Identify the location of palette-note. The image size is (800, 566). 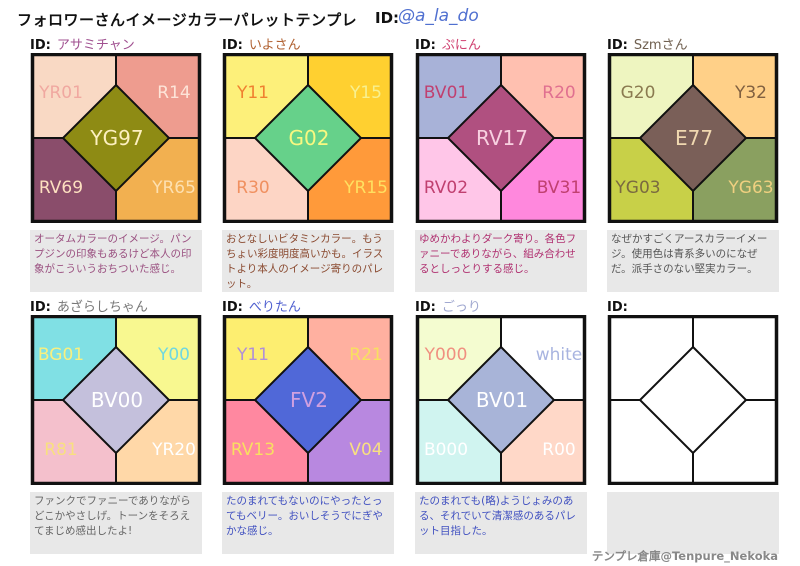
(693, 523).